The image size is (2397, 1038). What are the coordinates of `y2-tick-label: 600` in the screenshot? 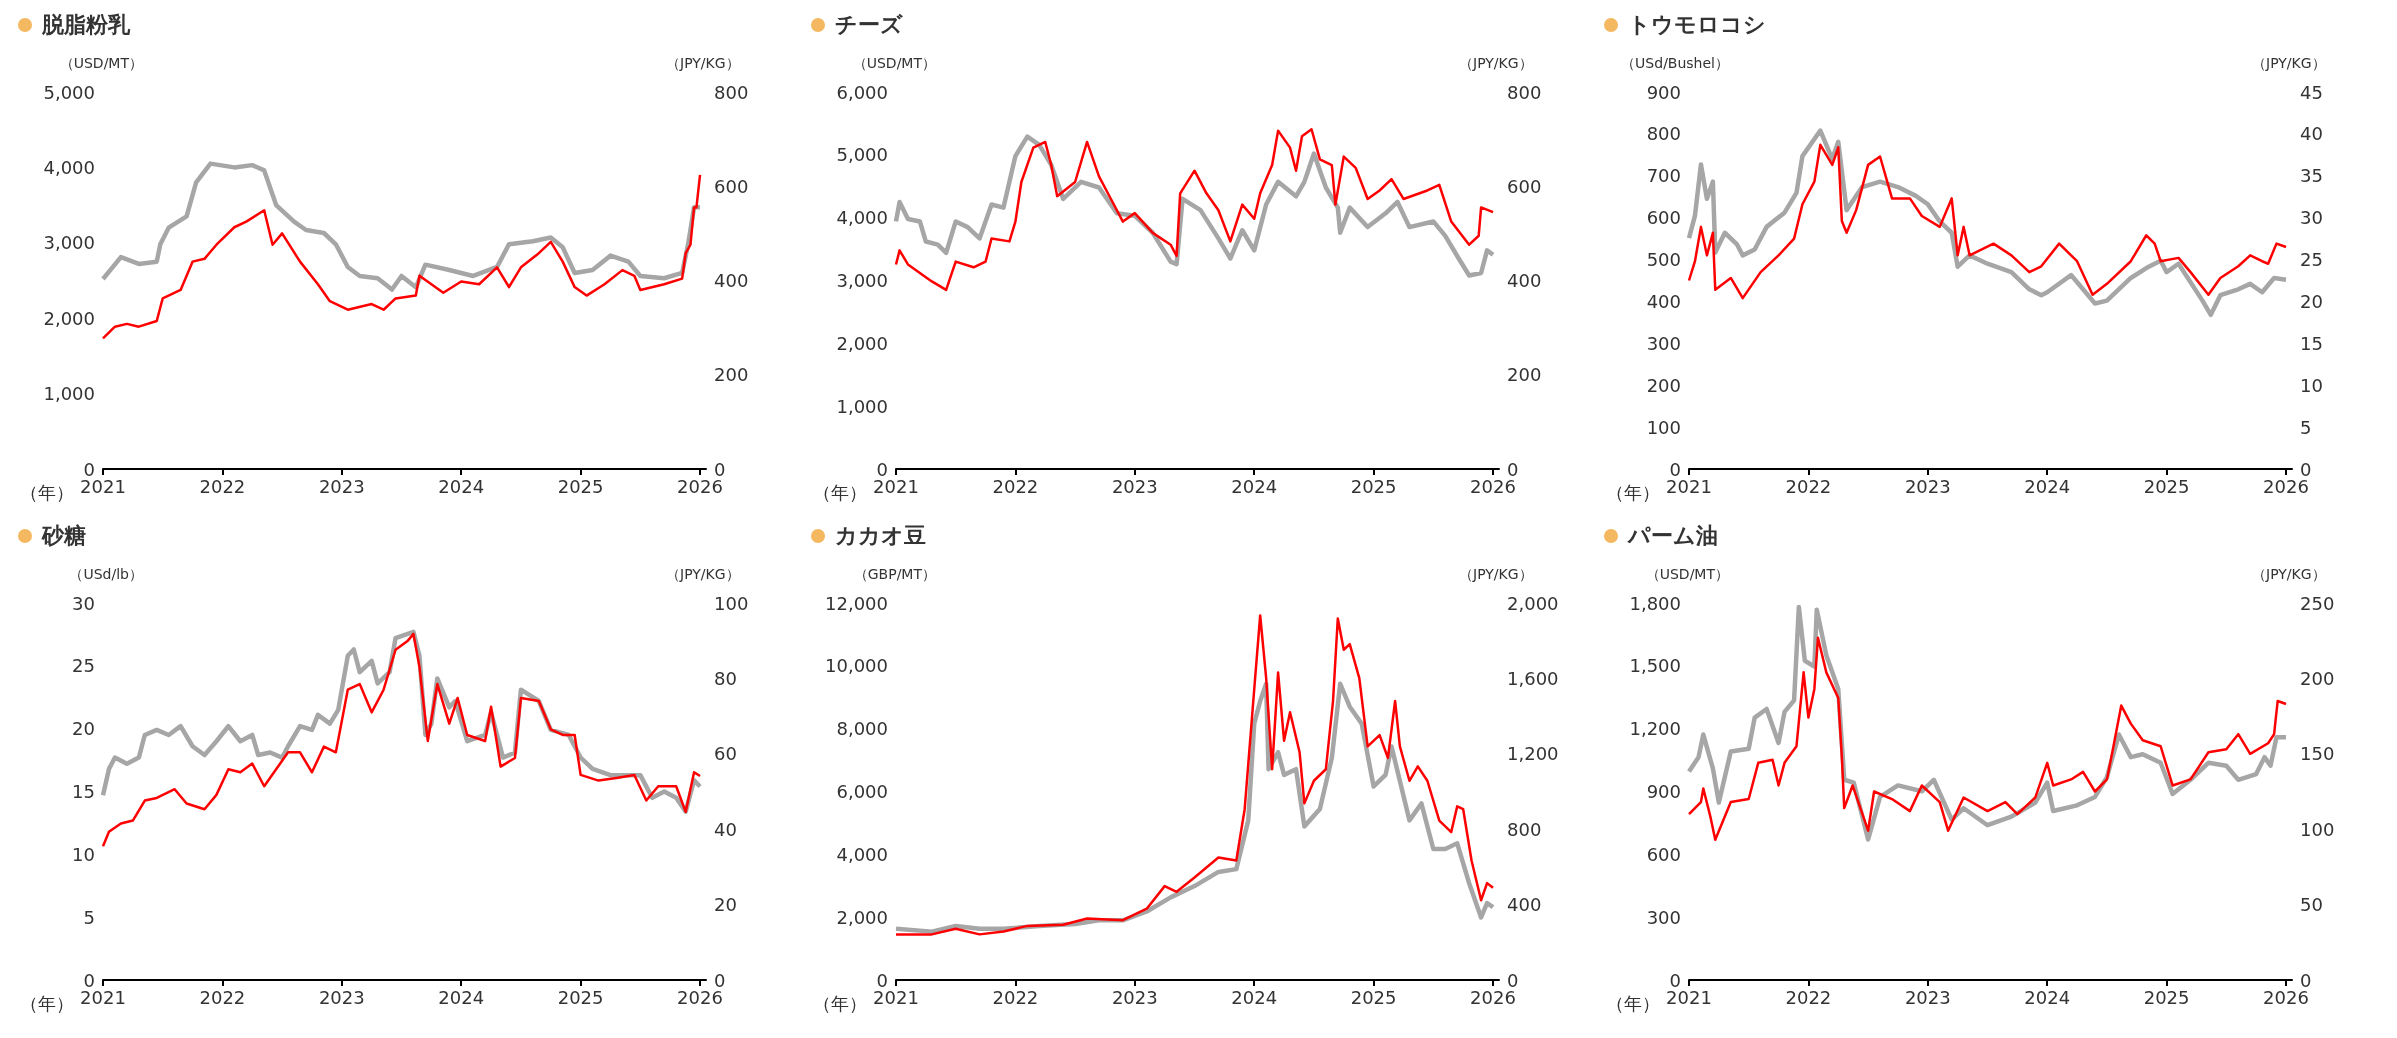 It's located at (731, 186).